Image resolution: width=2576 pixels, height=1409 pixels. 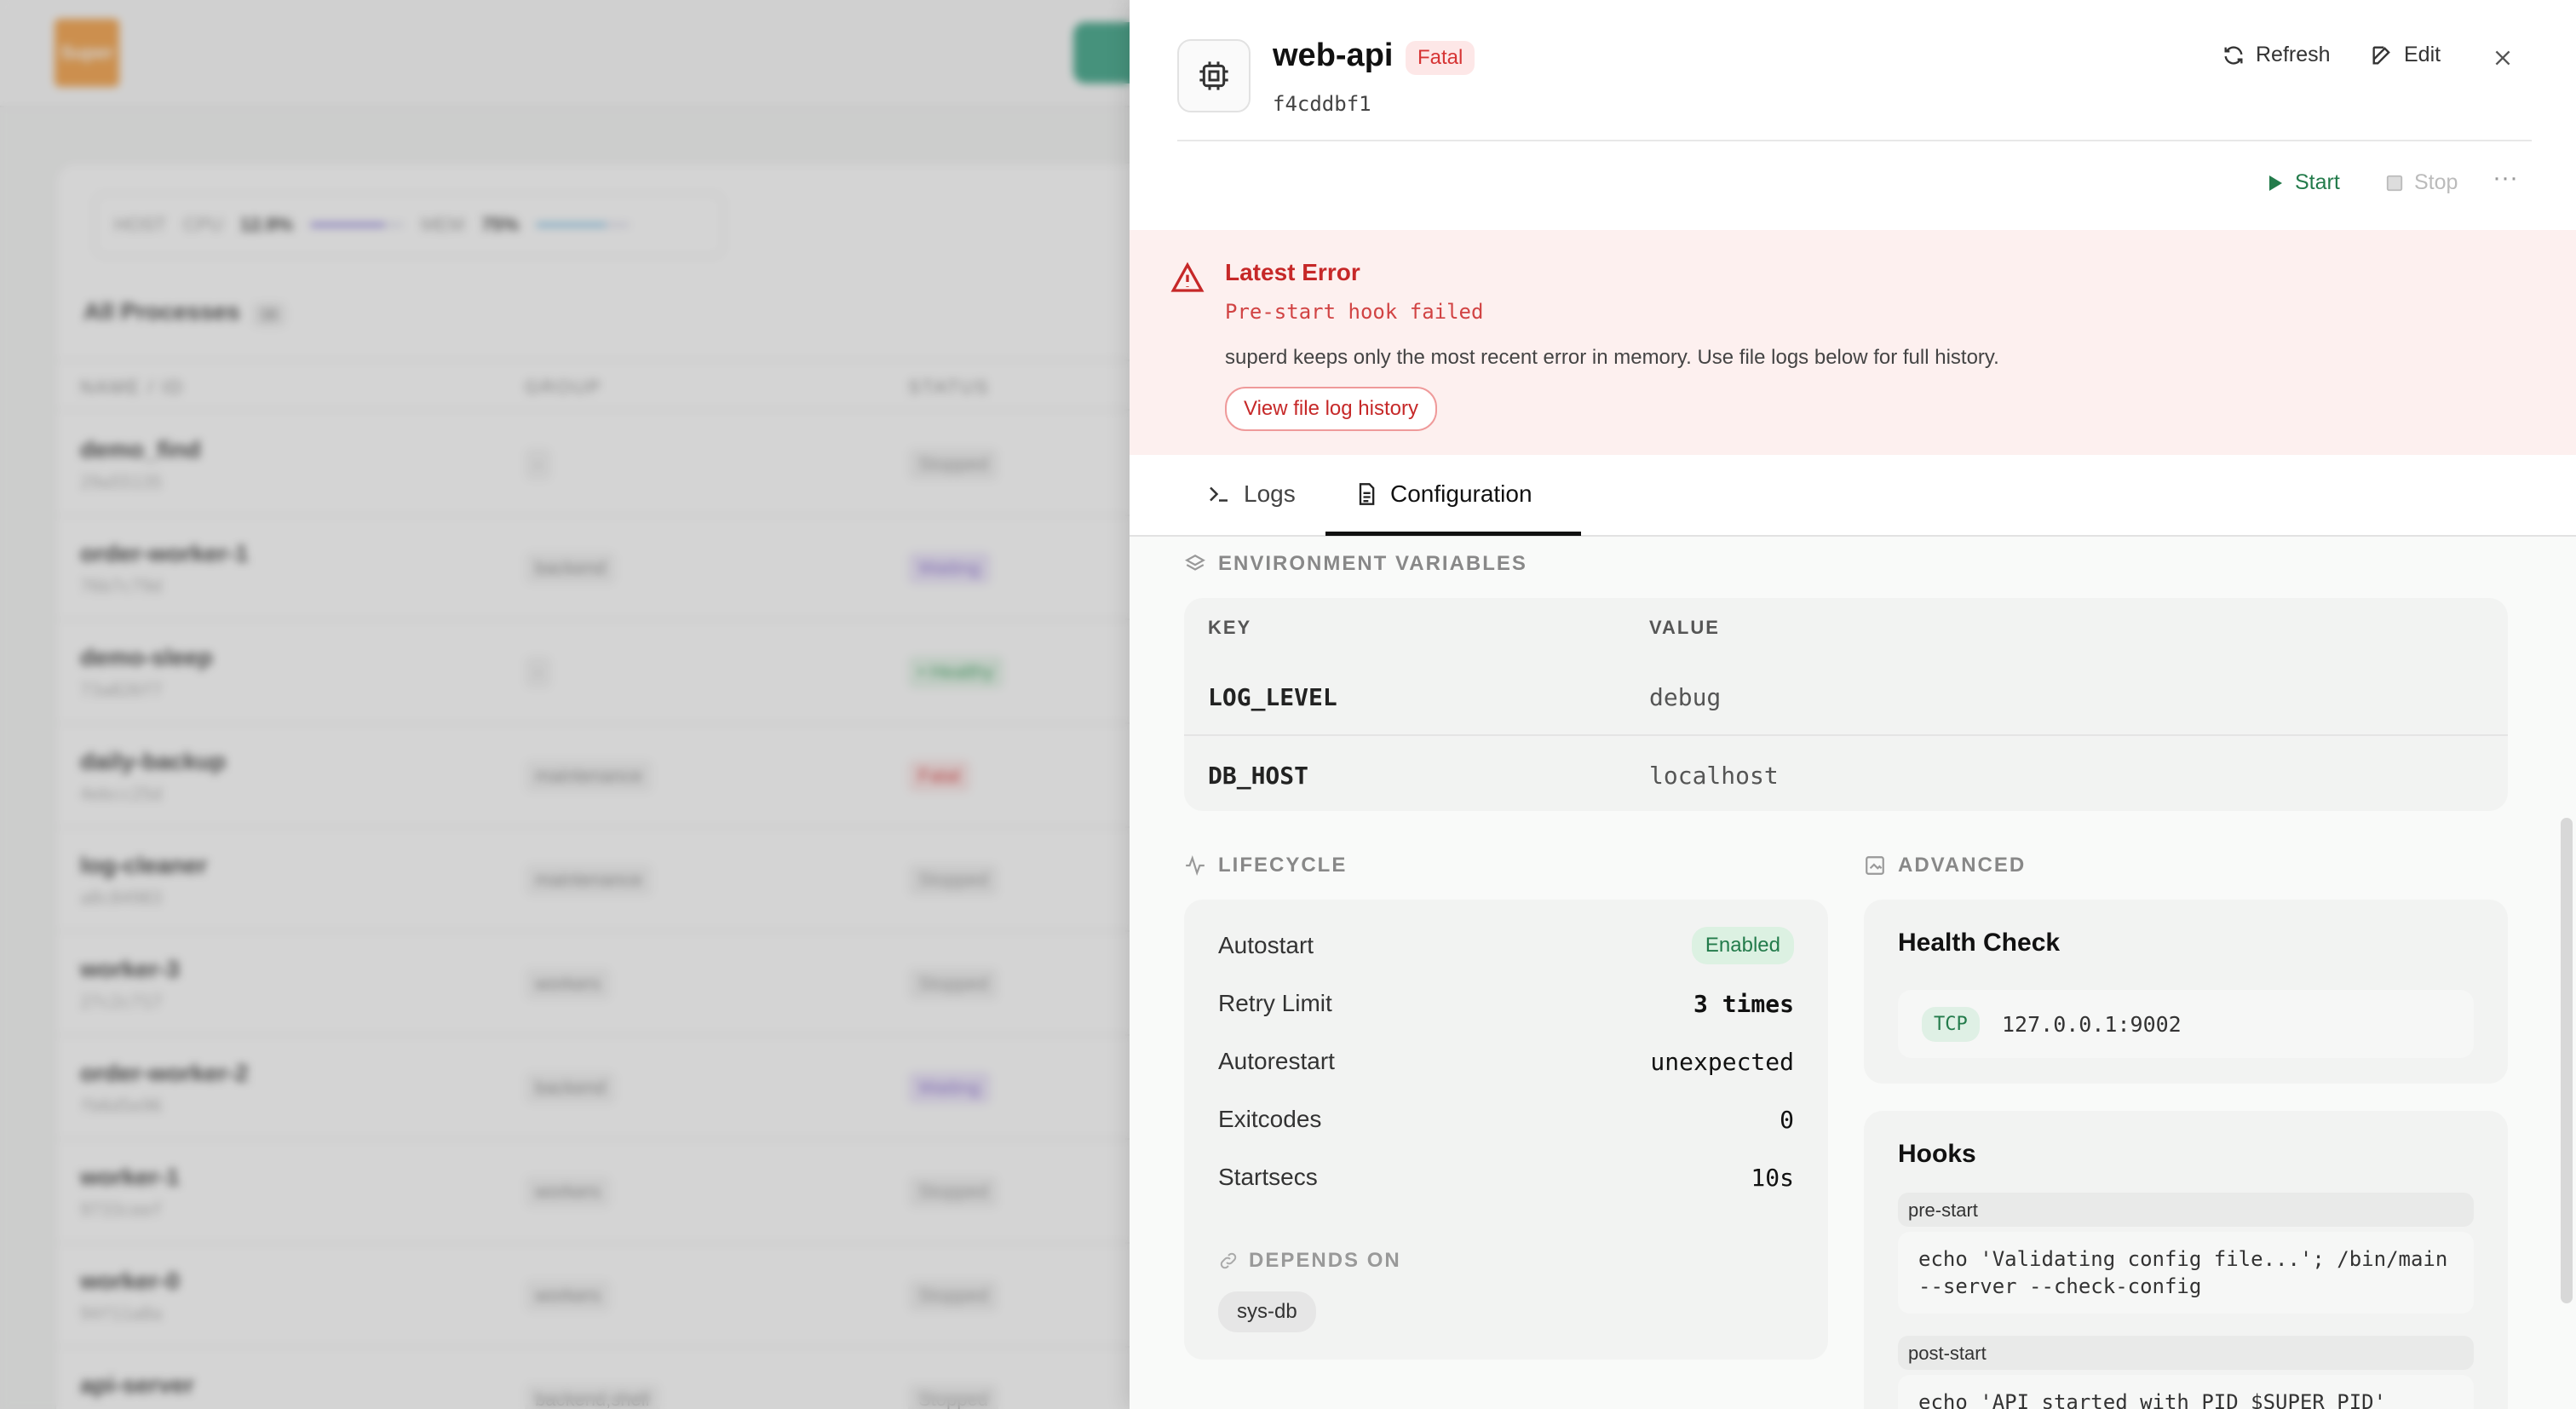 I want to click on edit-icon, so click(x=2381, y=55).